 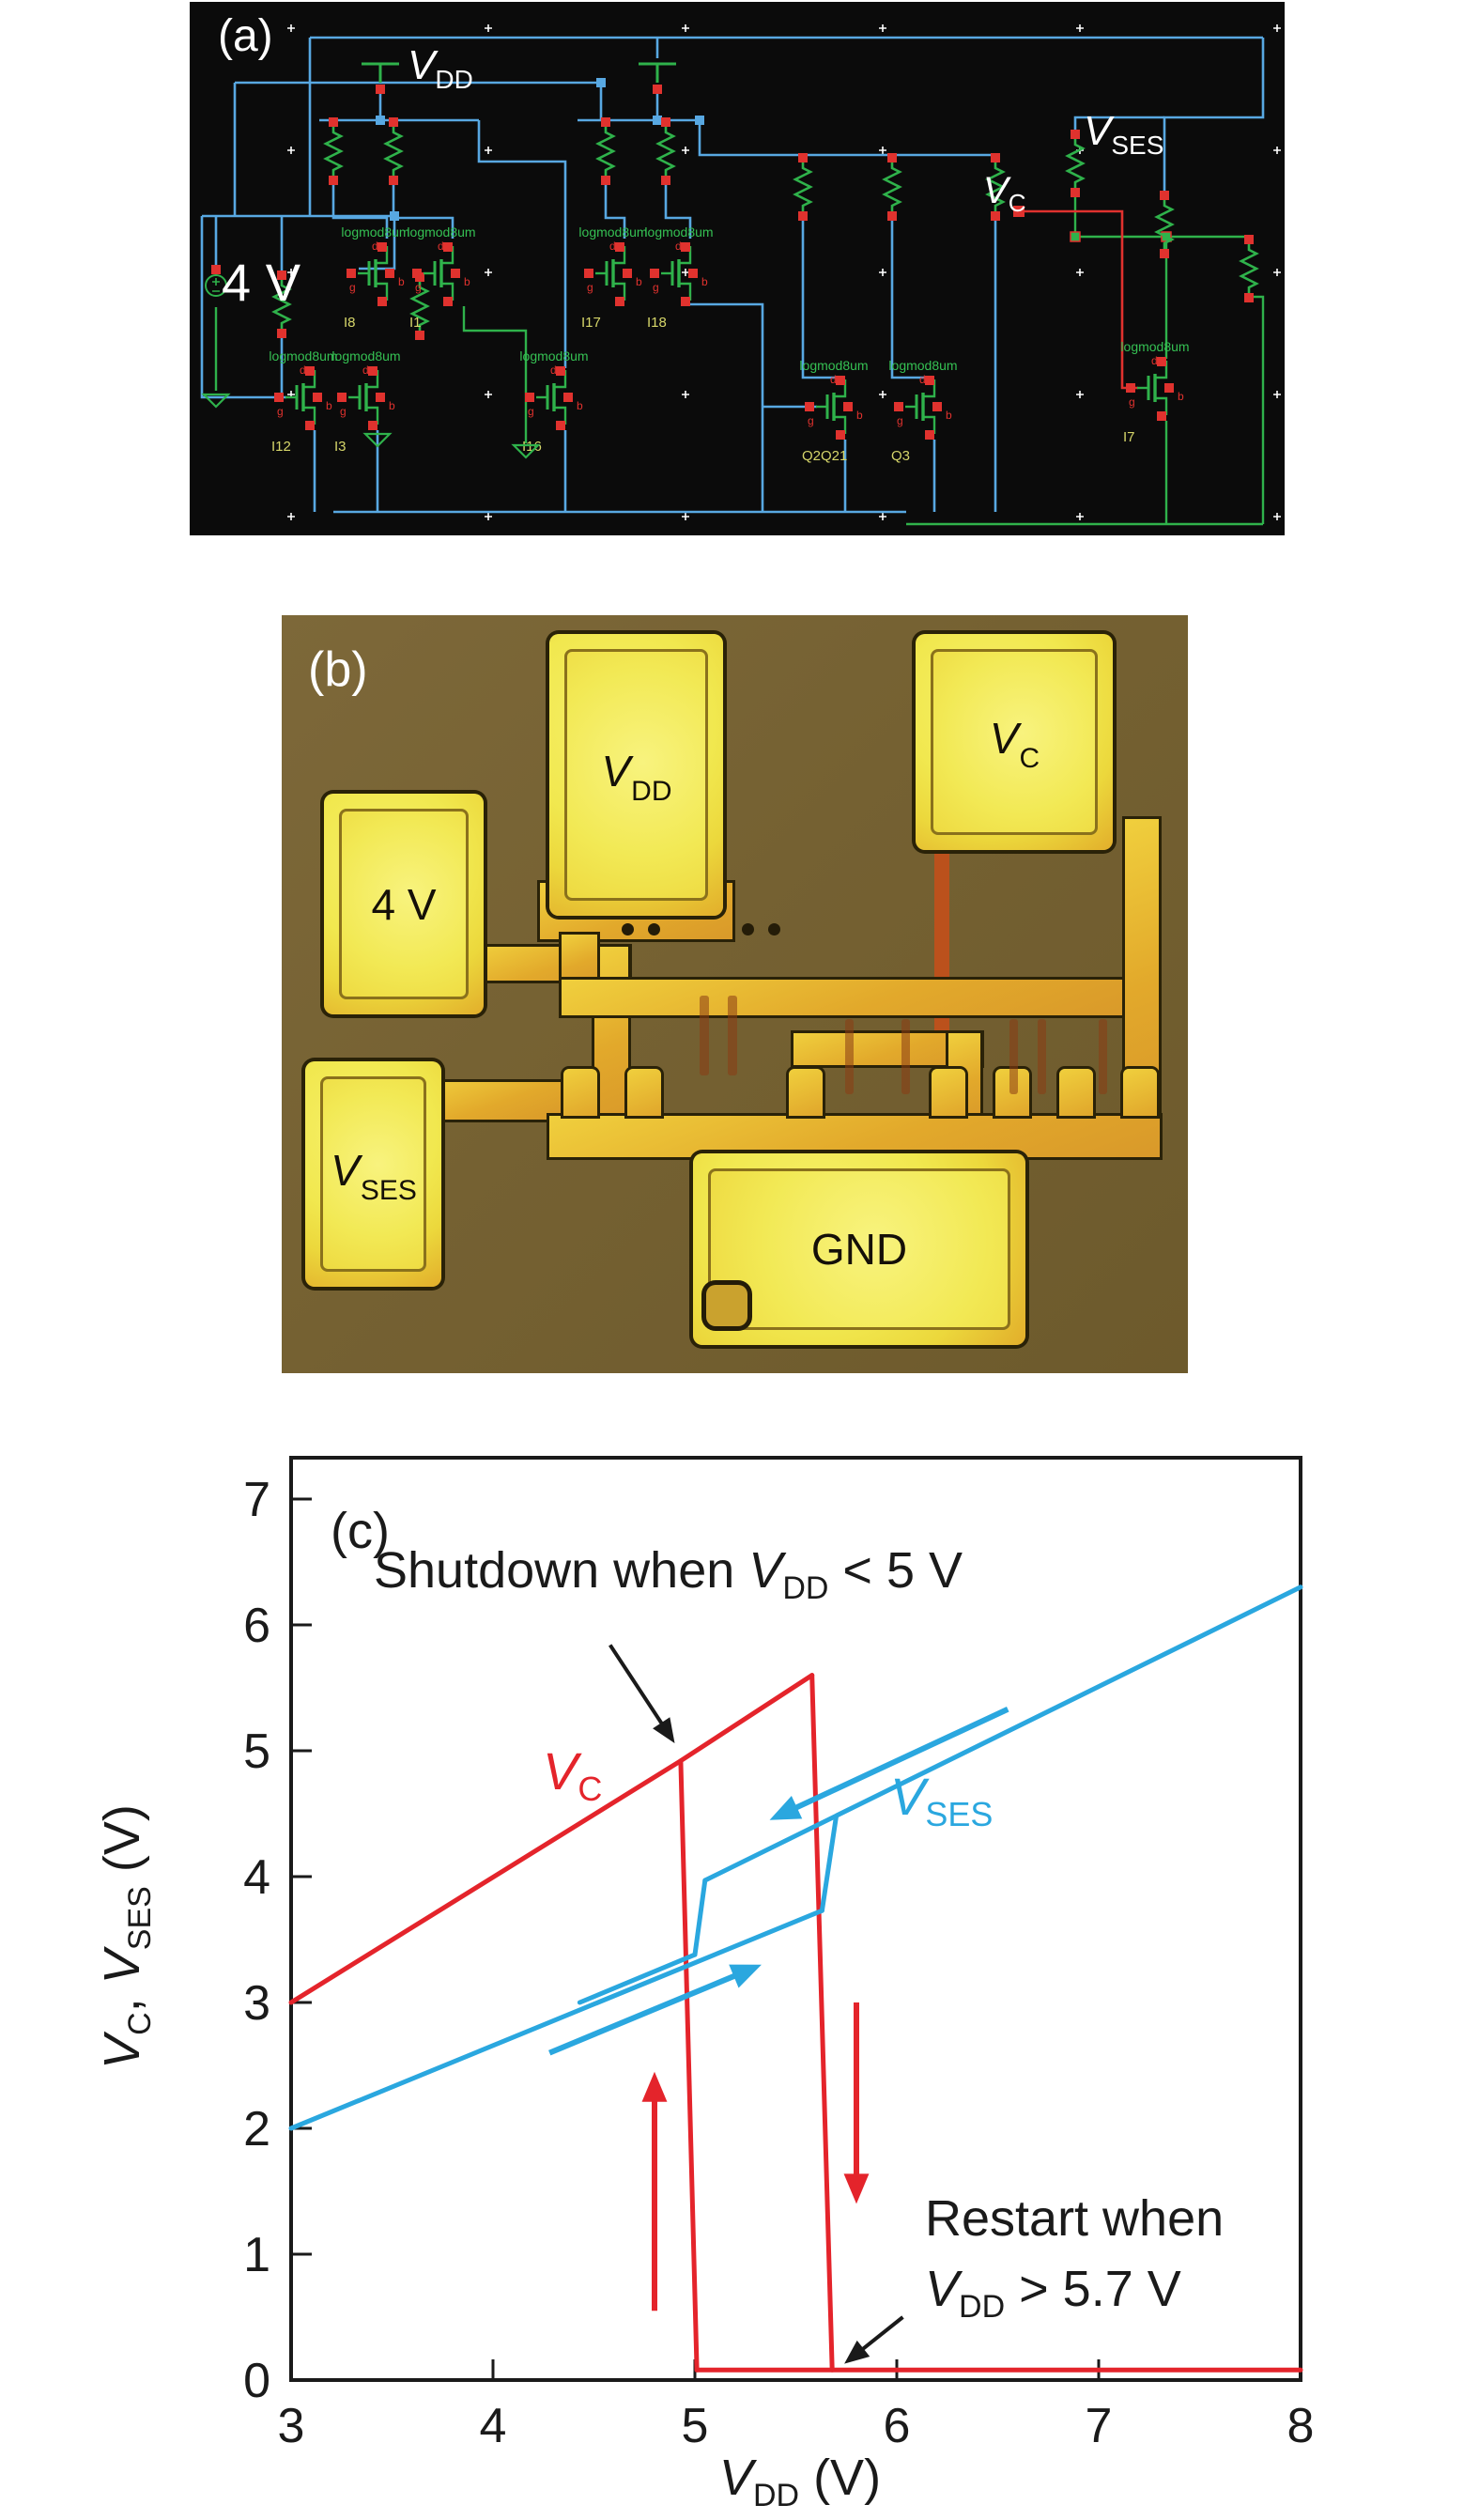 I want to click on pad-vc-label: VC, so click(x=1014, y=744).